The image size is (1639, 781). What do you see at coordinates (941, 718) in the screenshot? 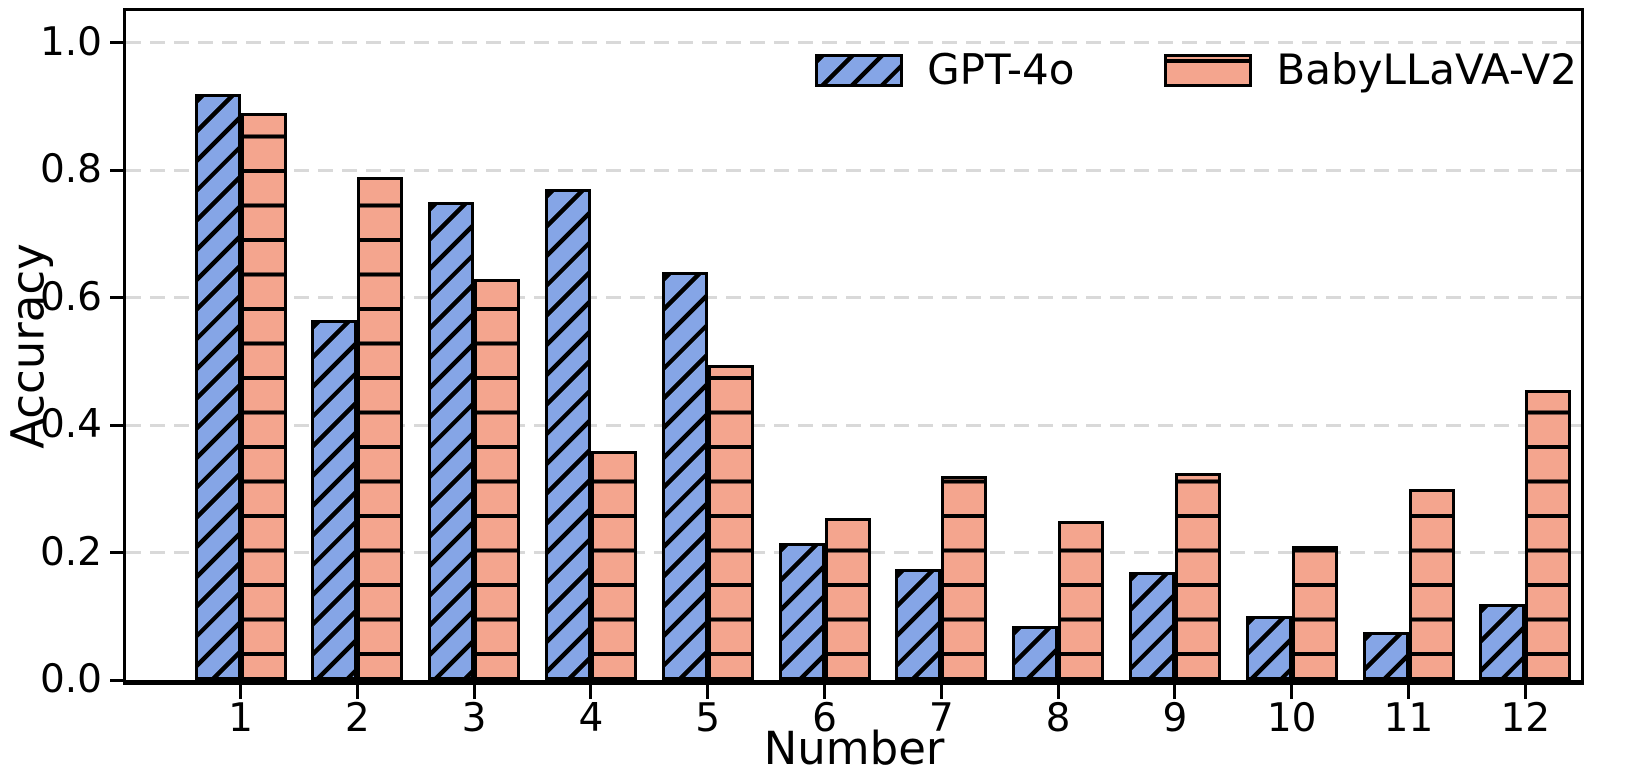
I see `x-tick-label-7: 7` at bounding box center [941, 718].